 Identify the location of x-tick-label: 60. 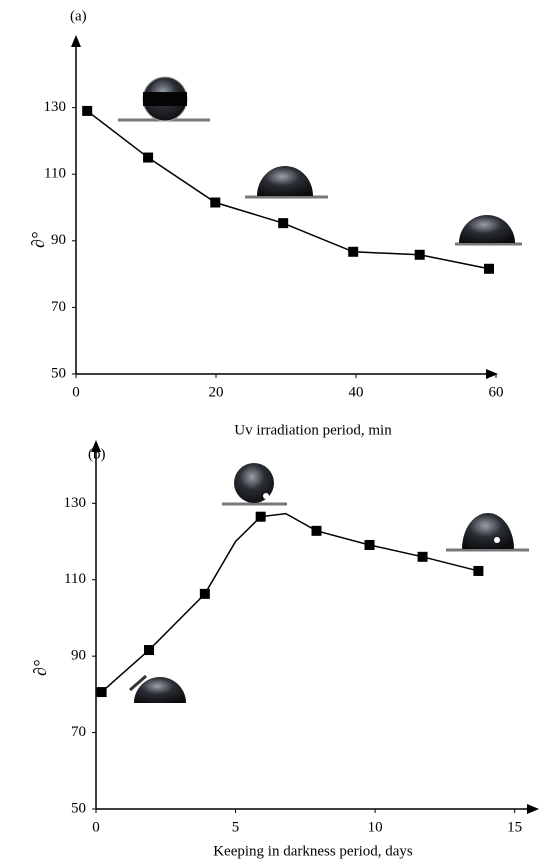
(496, 392).